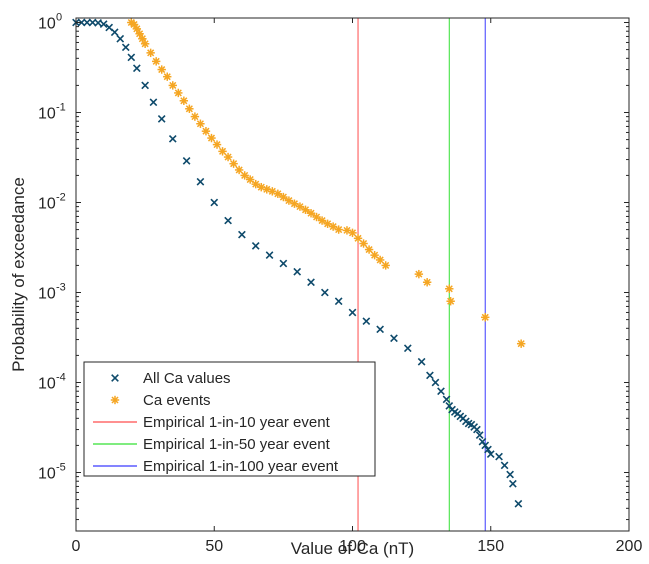  I want to click on x-axis-label: Value of Ca (nT), so click(352, 548).